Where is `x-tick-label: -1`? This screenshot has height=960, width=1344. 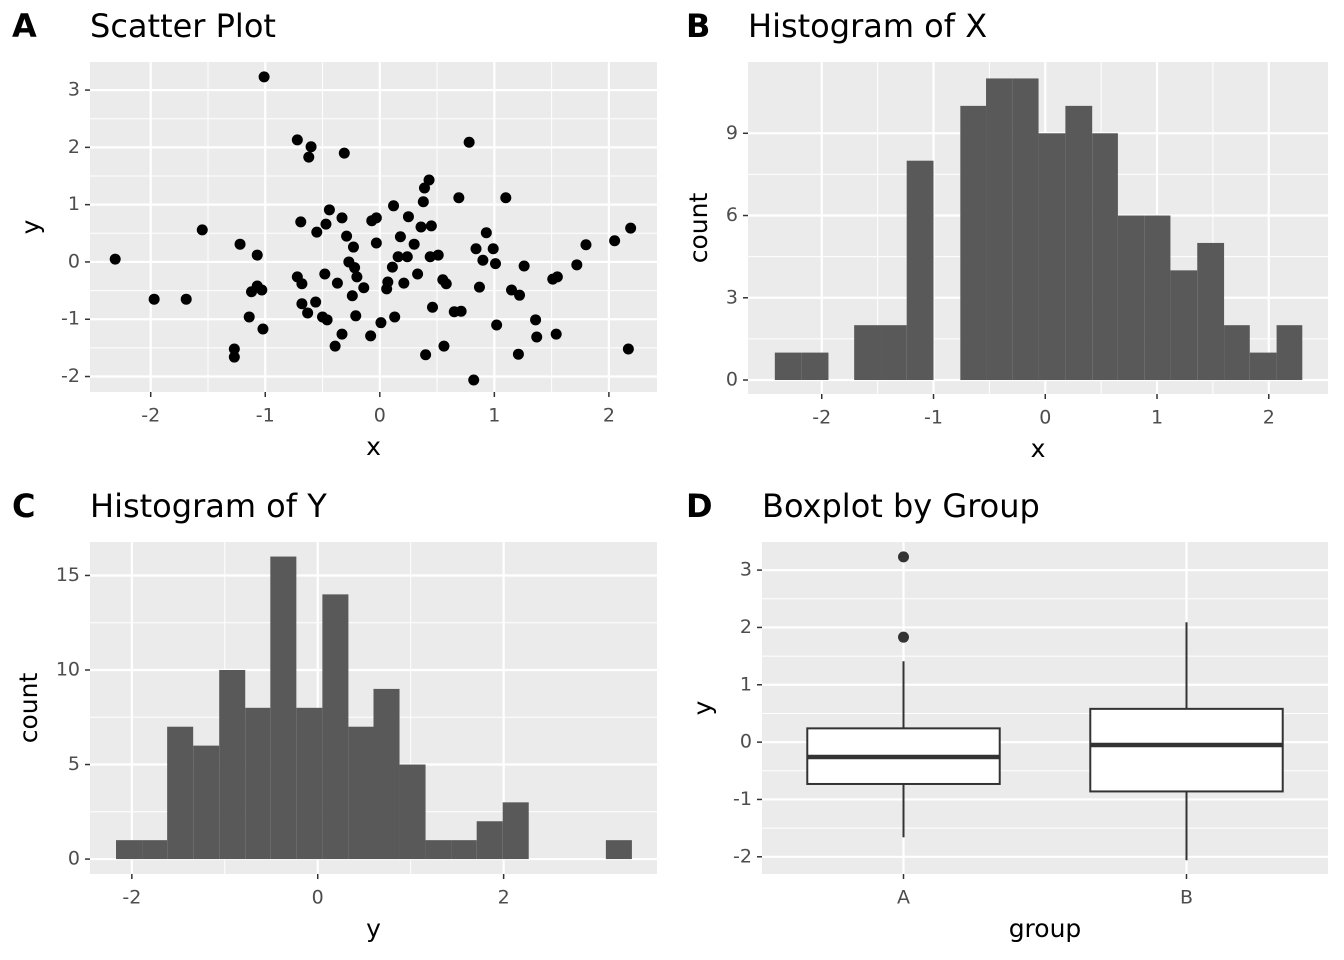 x-tick-label: -1 is located at coordinates (265, 416).